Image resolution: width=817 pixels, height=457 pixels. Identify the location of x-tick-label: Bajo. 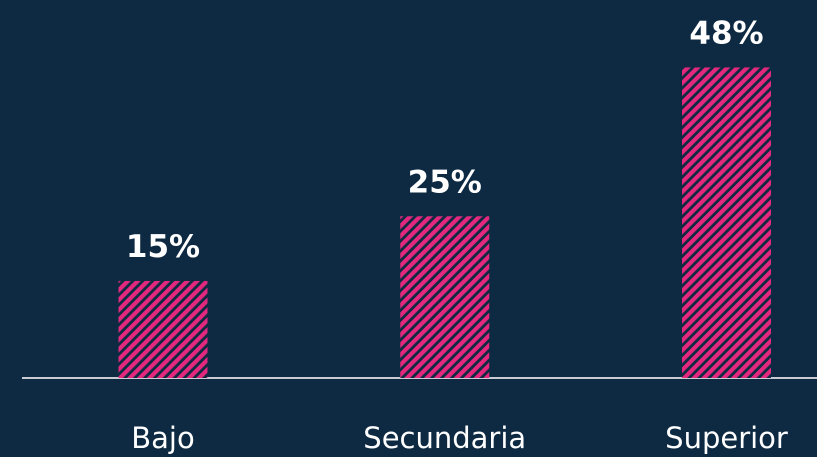
(162, 438).